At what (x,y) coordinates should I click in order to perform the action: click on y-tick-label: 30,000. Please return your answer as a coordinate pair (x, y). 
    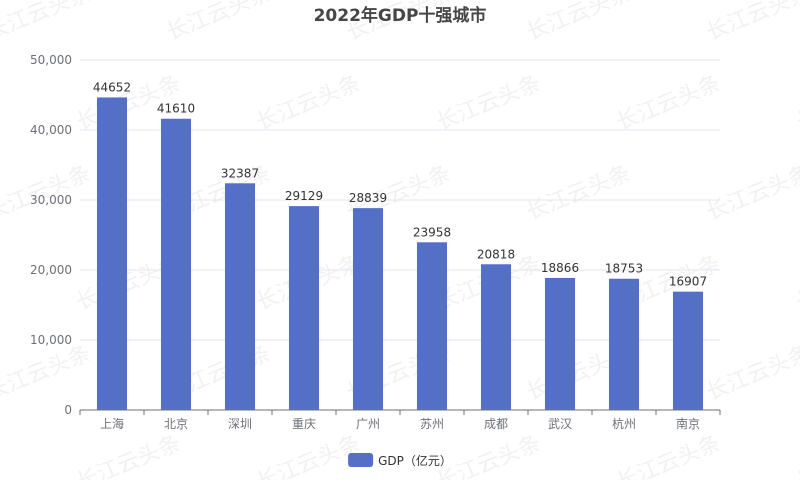
    Looking at the image, I should click on (51, 200).